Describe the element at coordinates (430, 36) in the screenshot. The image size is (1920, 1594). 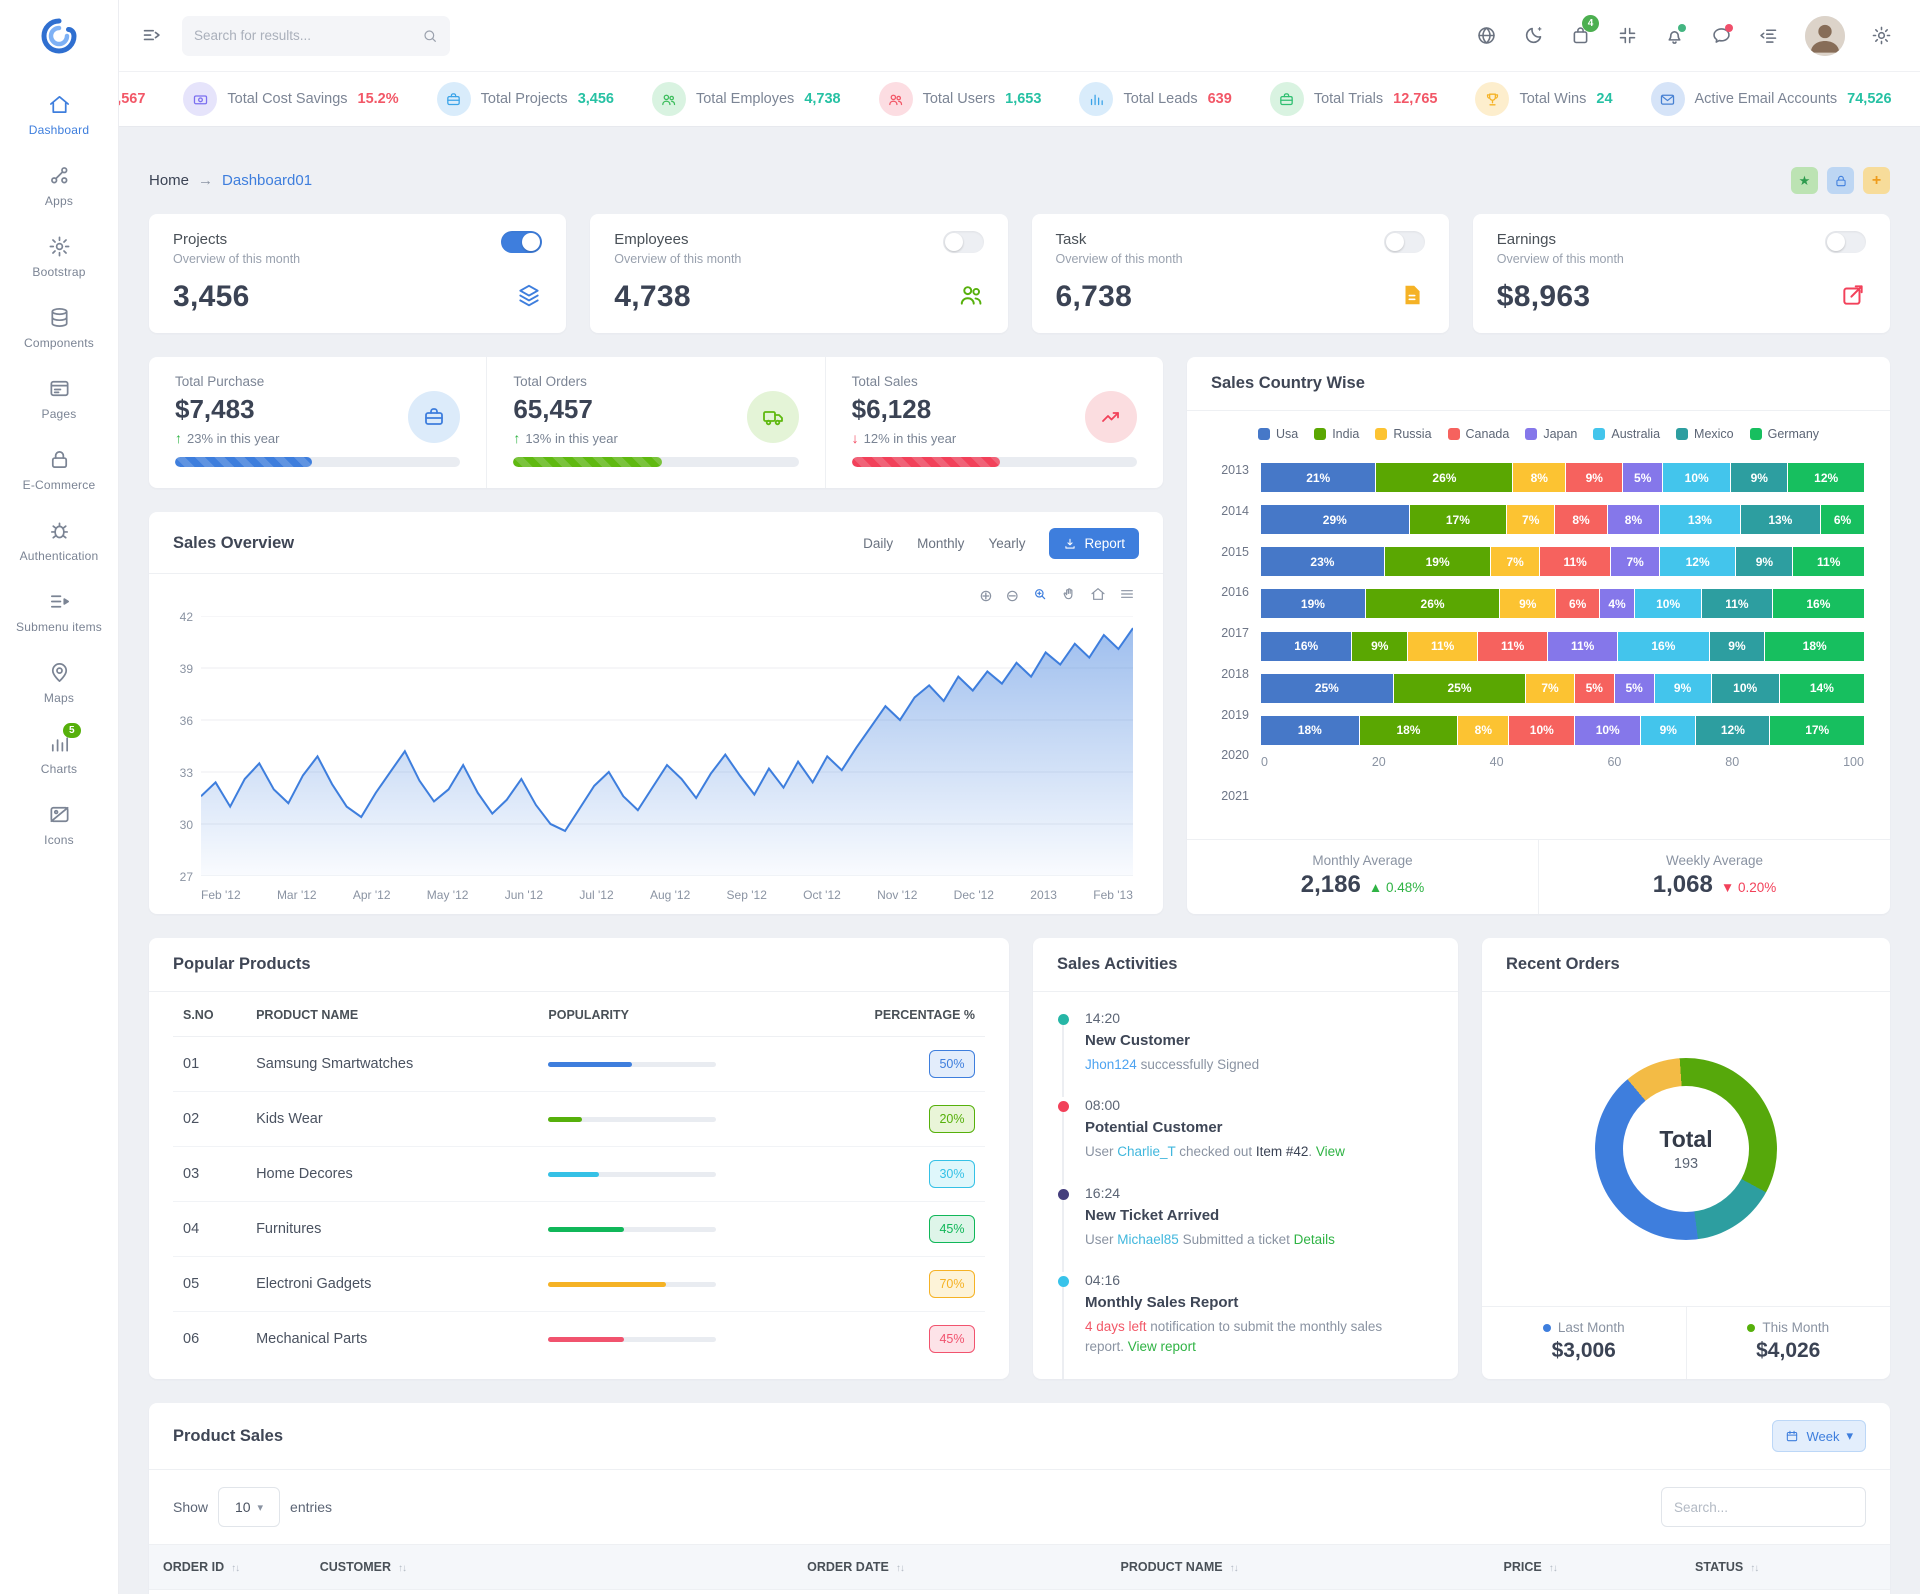
I see `search-icon` at that location.